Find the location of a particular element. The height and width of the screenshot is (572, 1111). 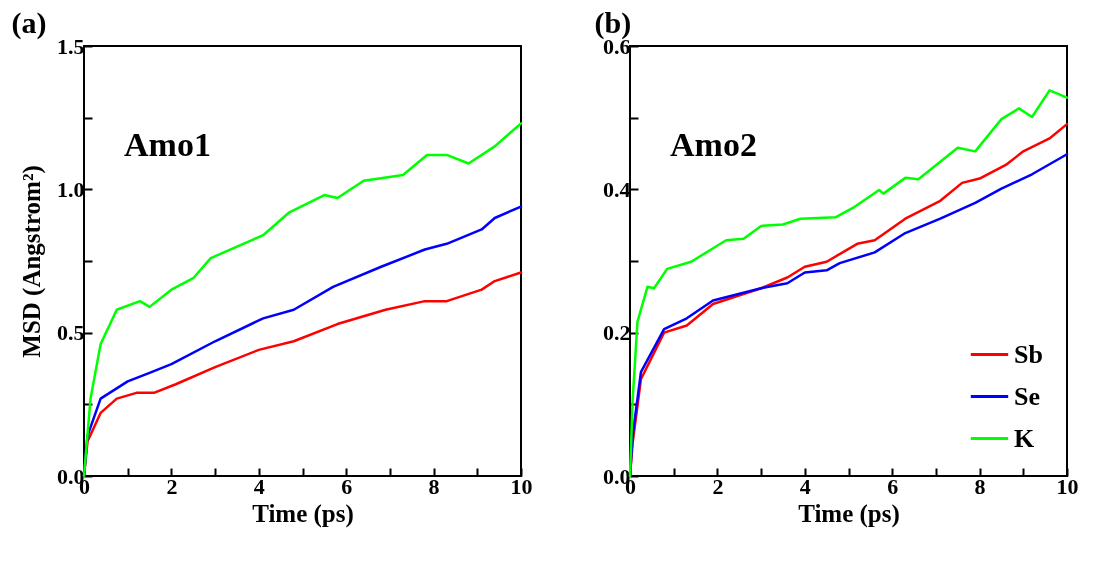

y-tick-label: 0.2 is located at coordinates (617, 333).